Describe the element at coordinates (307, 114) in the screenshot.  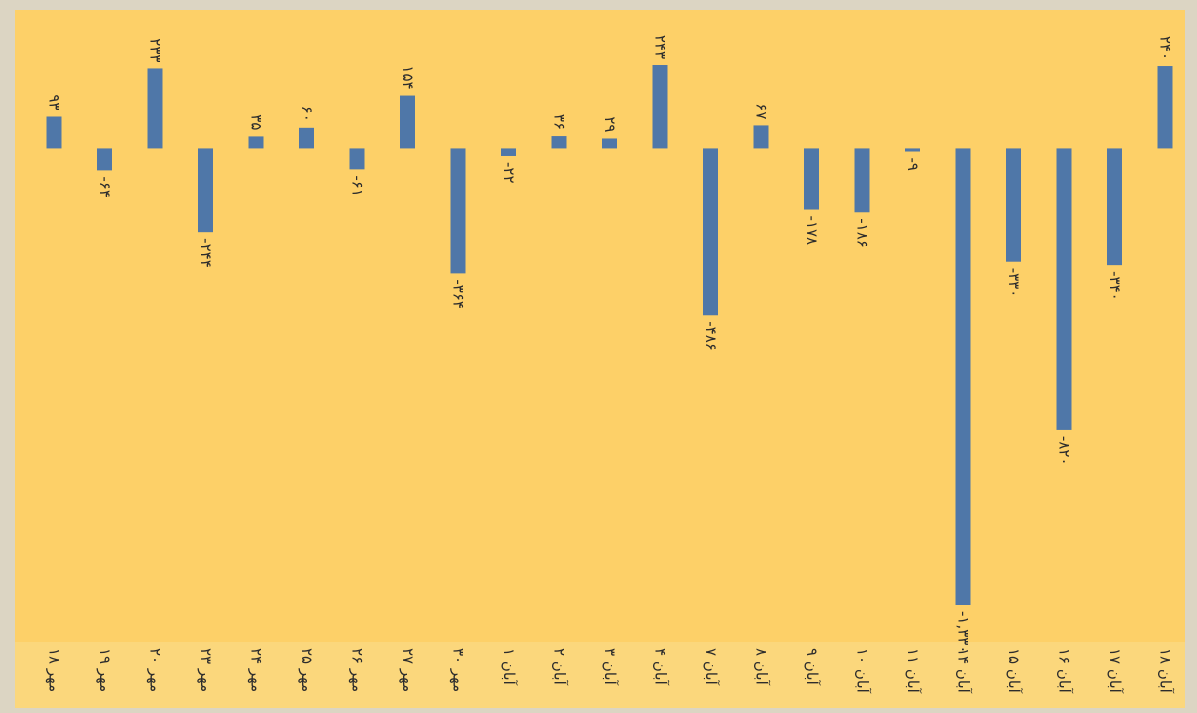
I see `value-label: ۶۰` at that location.